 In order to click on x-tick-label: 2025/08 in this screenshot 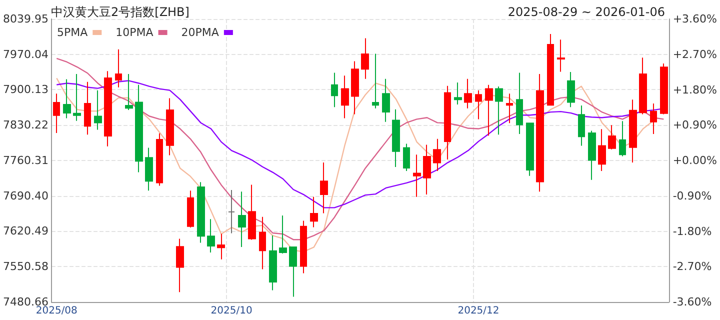, I will do `click(57, 311)`.